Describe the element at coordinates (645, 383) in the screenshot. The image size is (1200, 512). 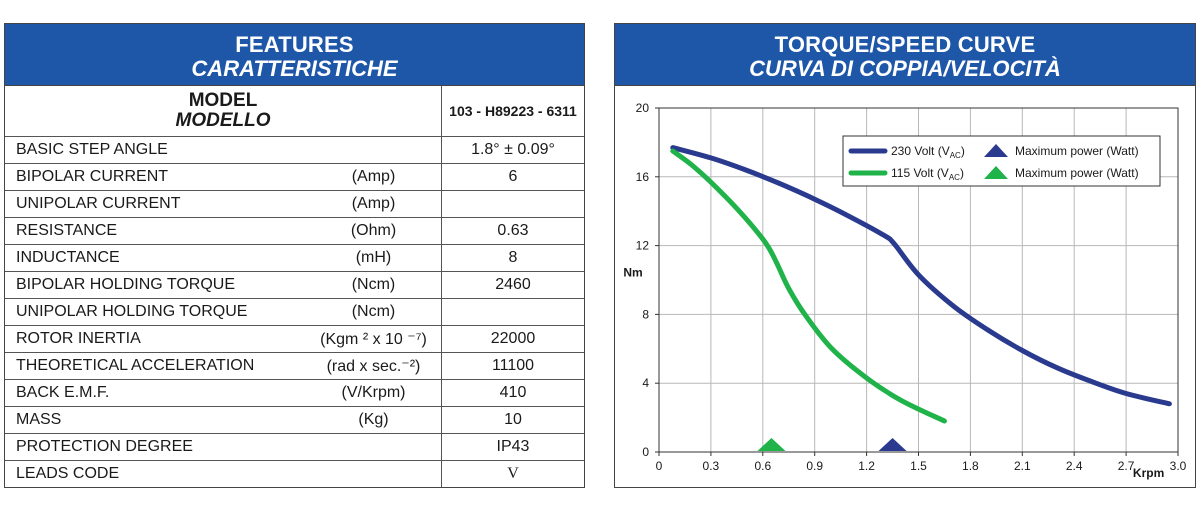
I see `y-tick-label: 4` at that location.